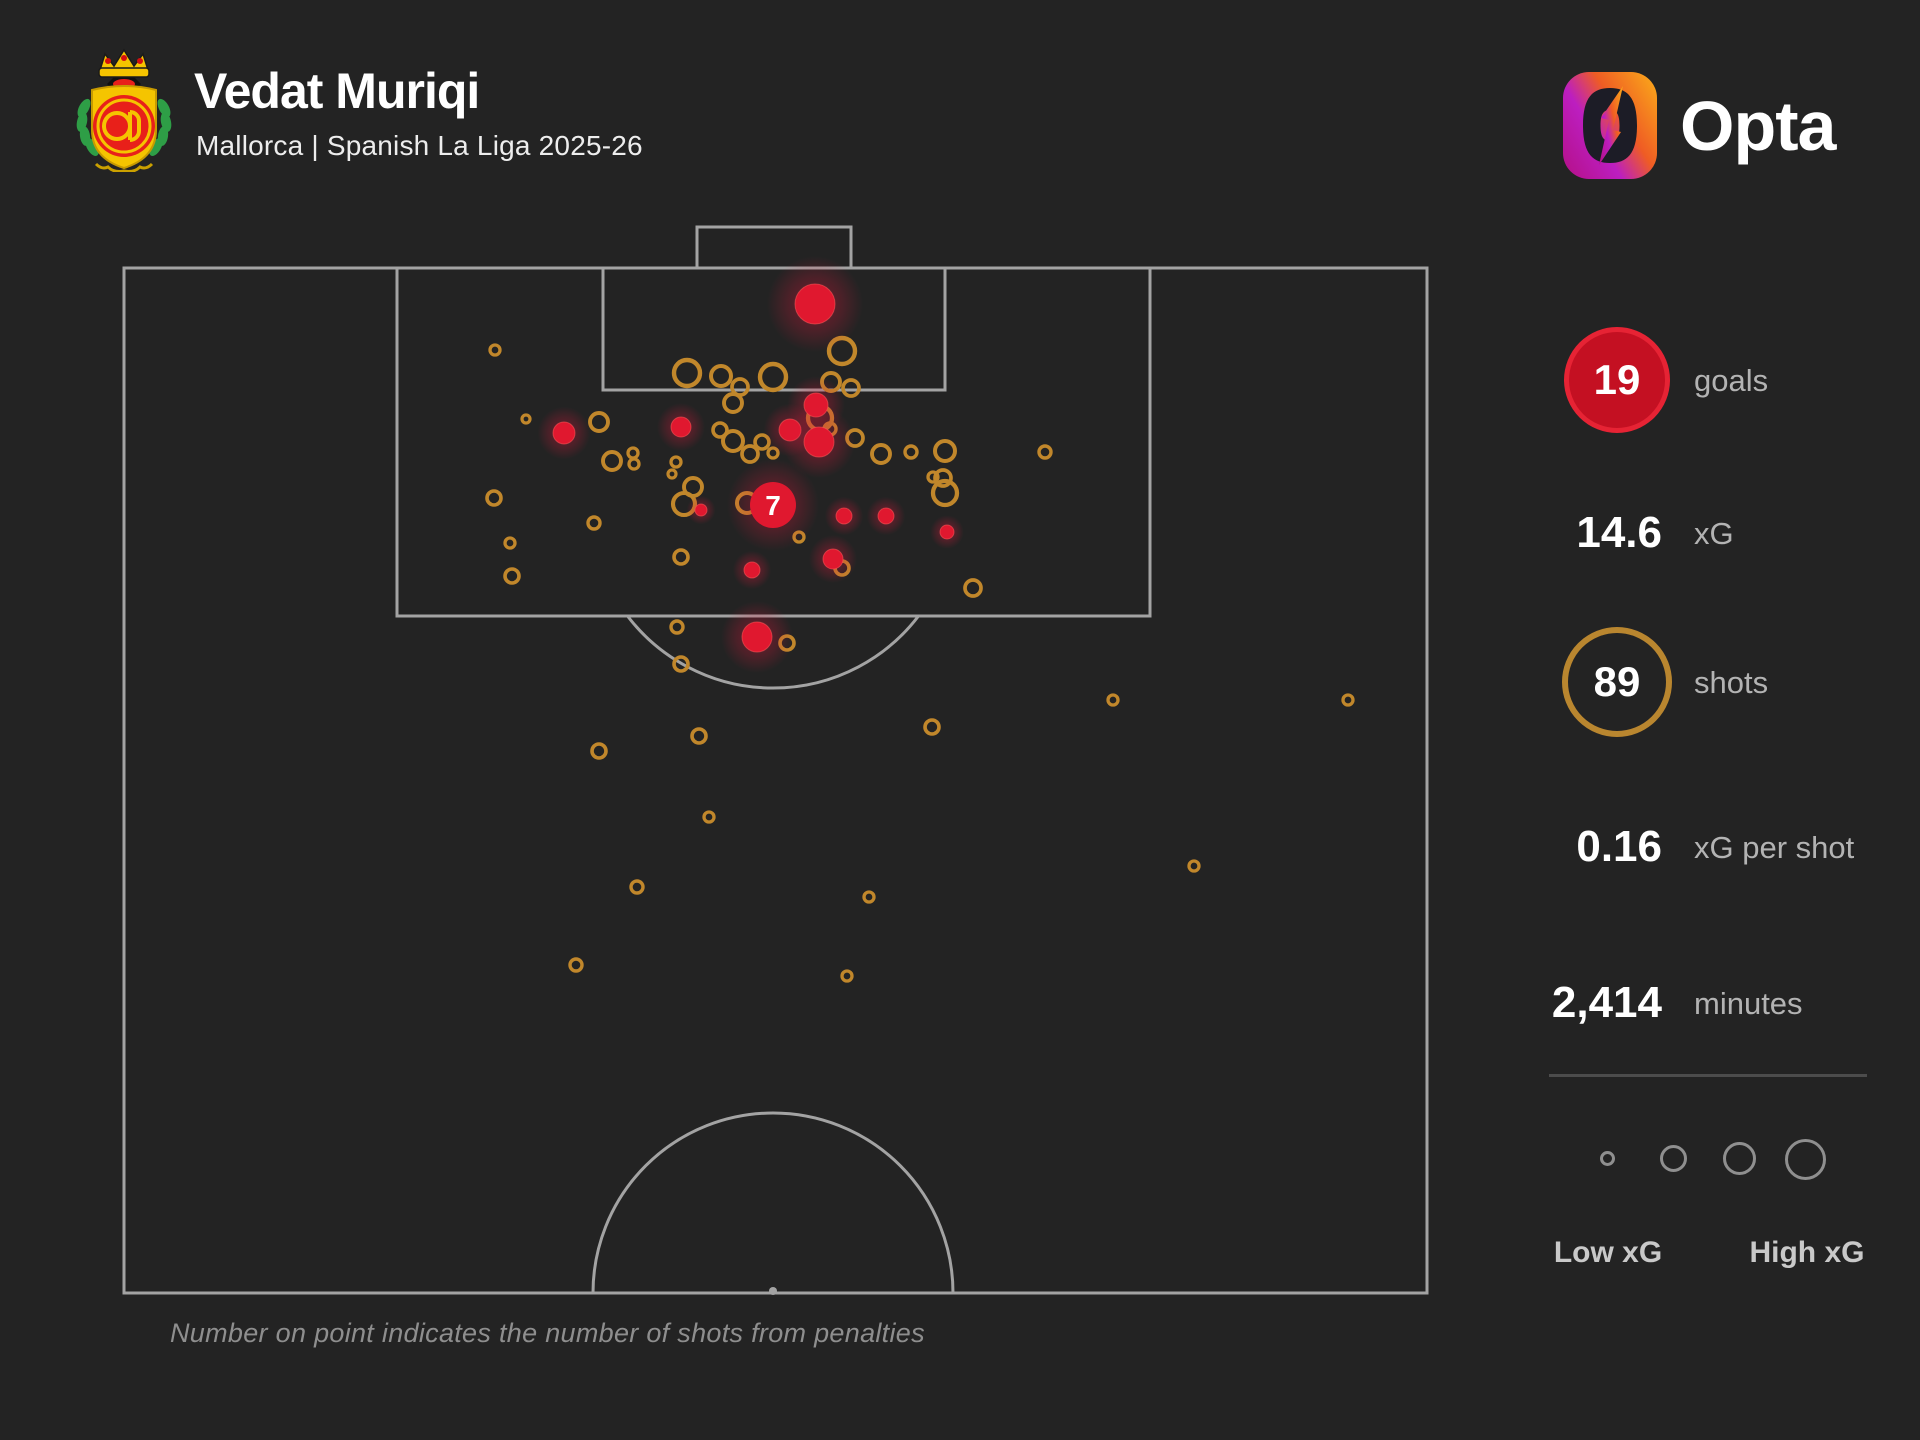 The image size is (1920, 1440). Describe the element at coordinates (773, 1291) in the screenshot. I see `center-spot` at that location.